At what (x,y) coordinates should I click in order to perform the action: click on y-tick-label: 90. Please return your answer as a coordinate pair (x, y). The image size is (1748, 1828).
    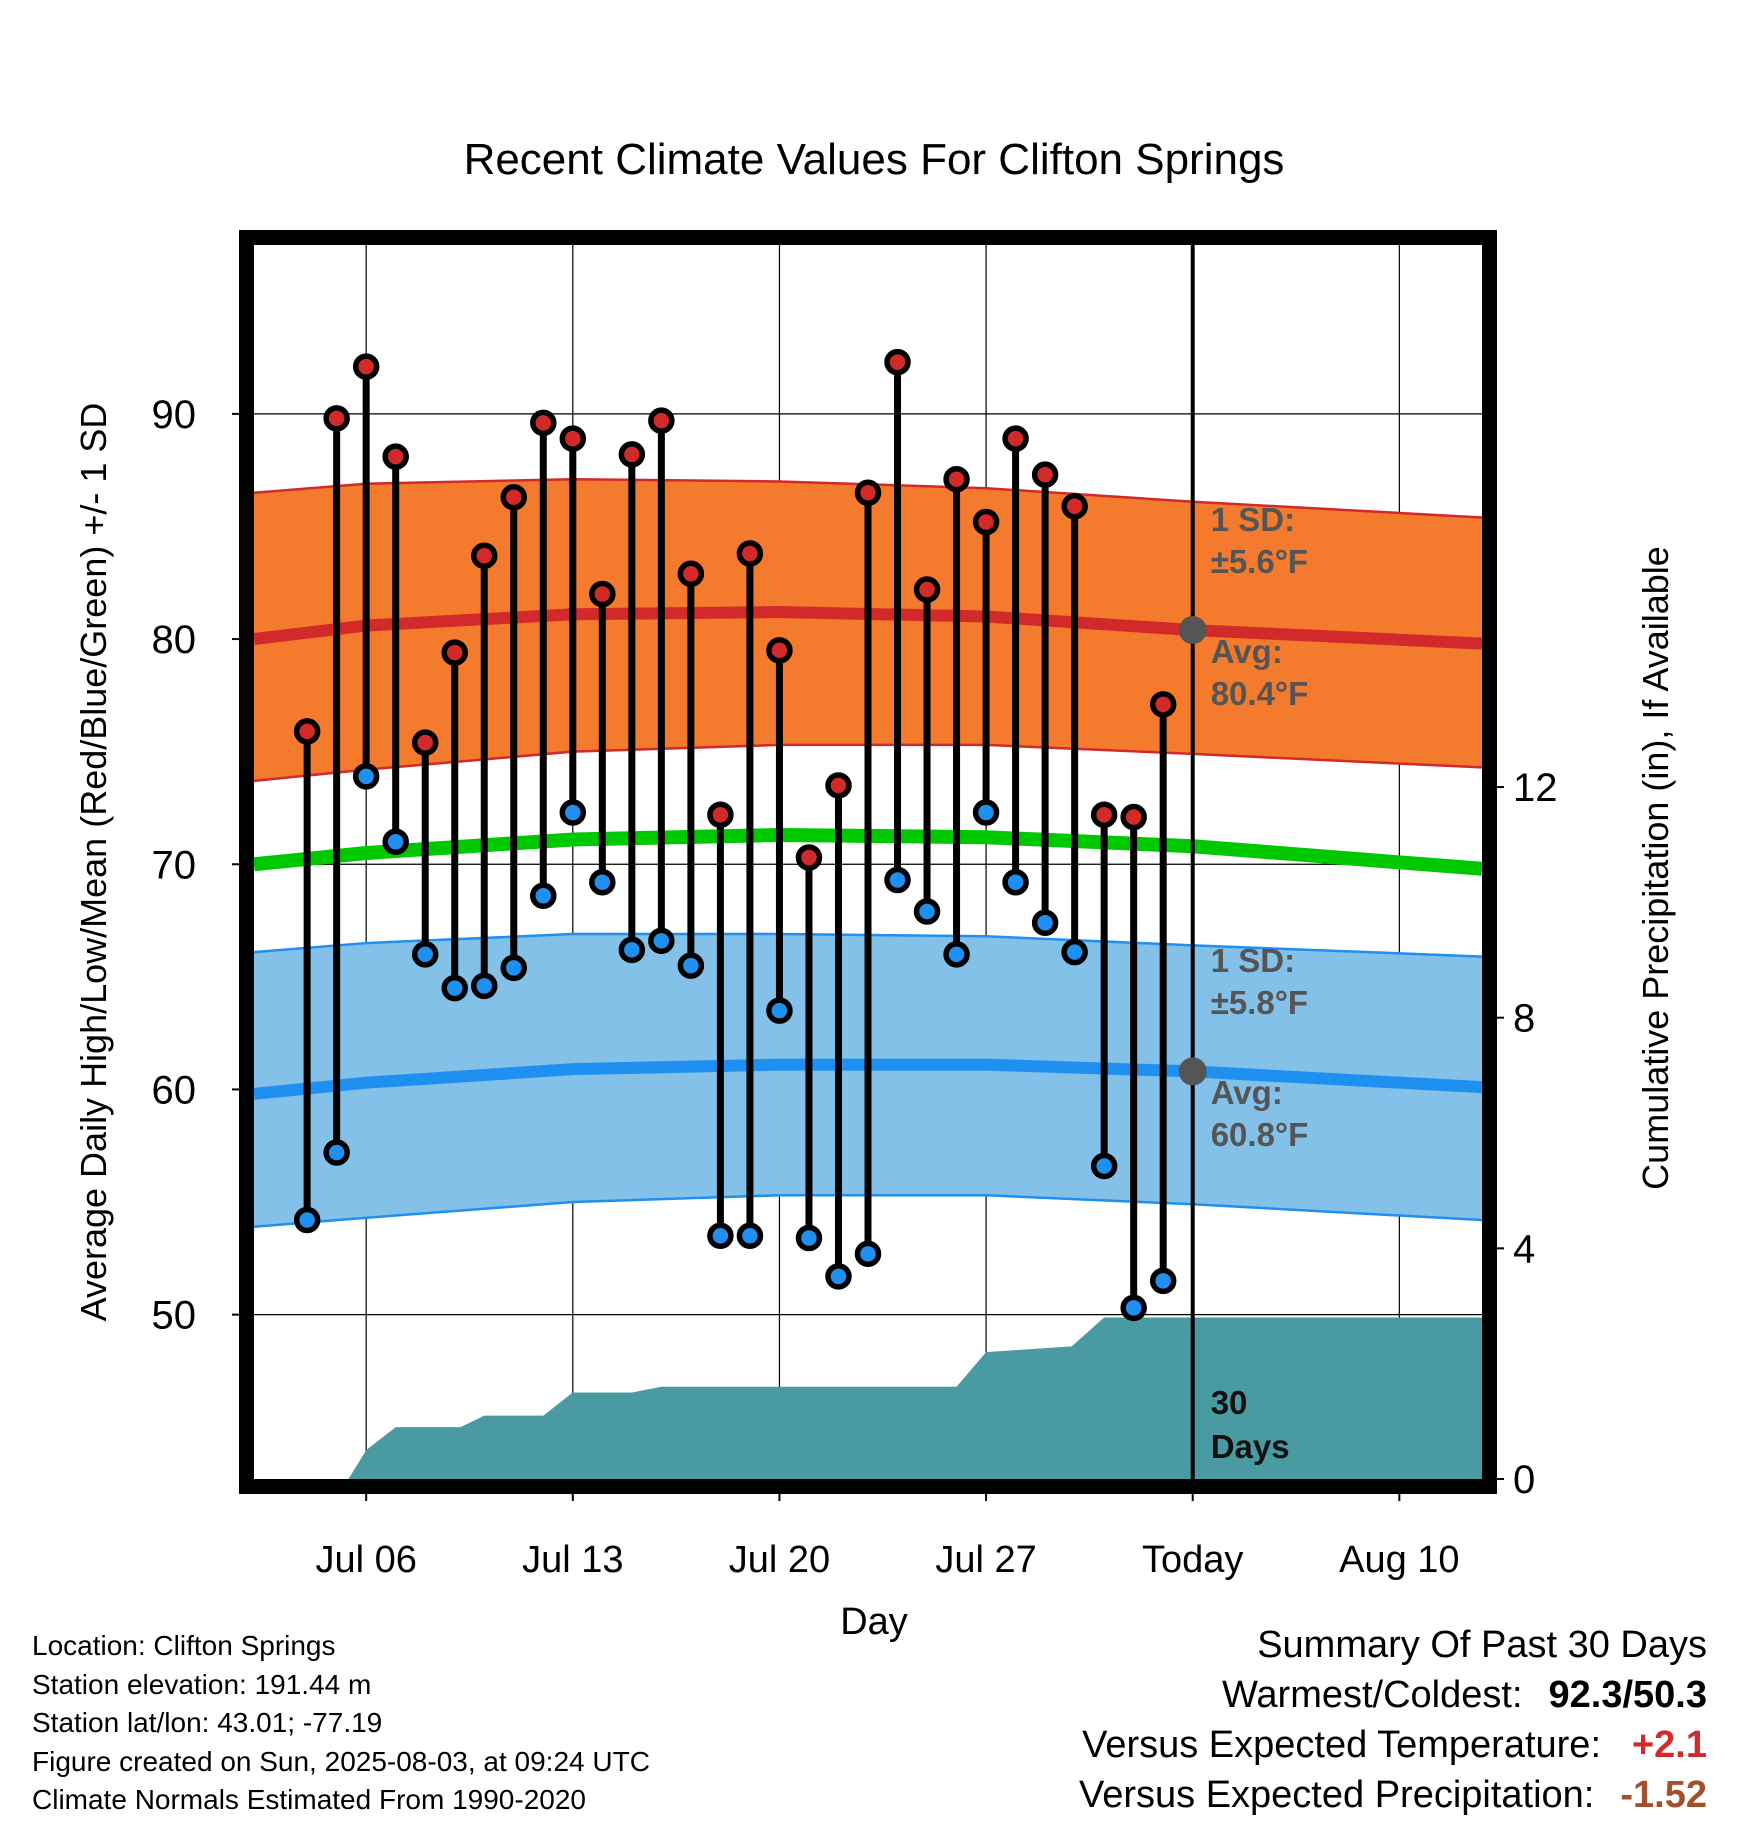
    Looking at the image, I should click on (174, 415).